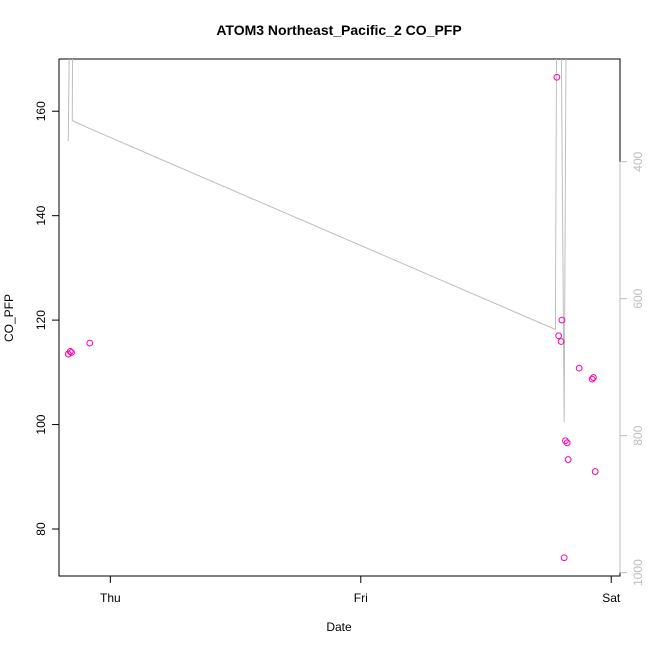 The image size is (650, 650). Describe the element at coordinates (41, 424) in the screenshot. I see `y-tick-label: 100` at that location.